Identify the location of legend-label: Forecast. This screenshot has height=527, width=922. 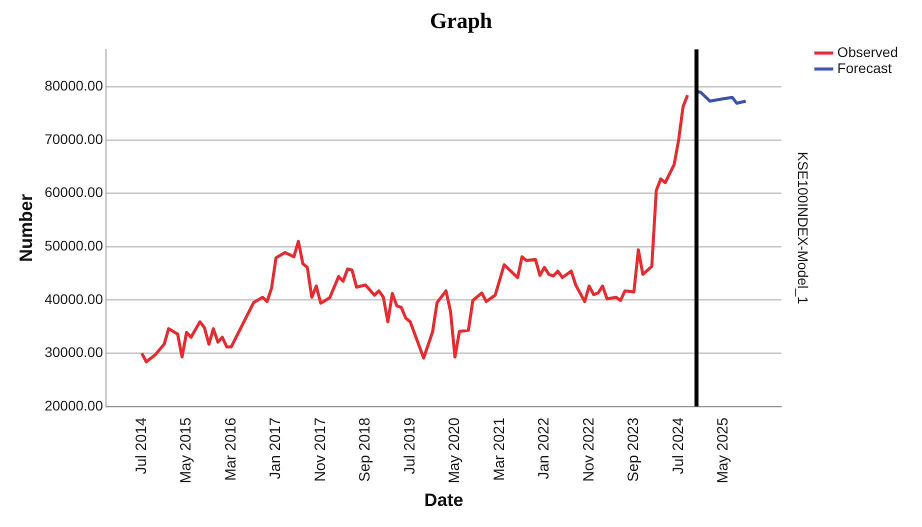
(864, 68).